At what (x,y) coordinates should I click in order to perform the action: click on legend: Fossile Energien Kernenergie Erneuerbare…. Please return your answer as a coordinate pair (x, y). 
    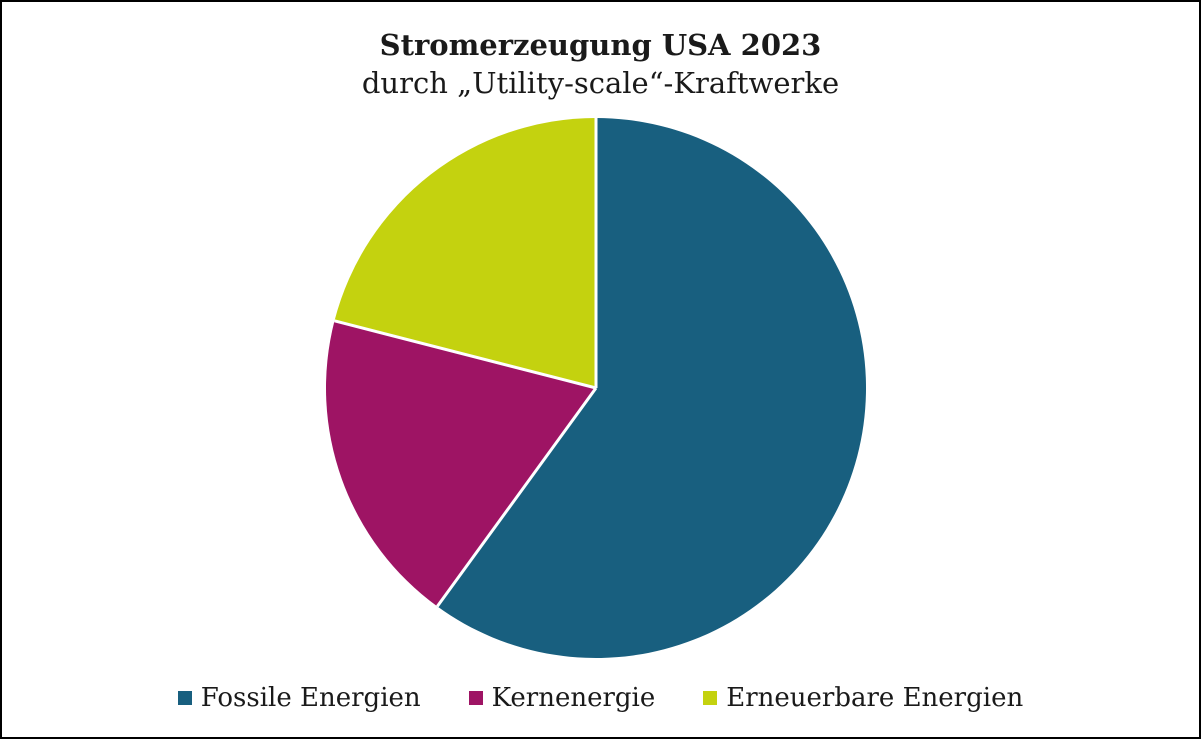
    Looking at the image, I should click on (600, 698).